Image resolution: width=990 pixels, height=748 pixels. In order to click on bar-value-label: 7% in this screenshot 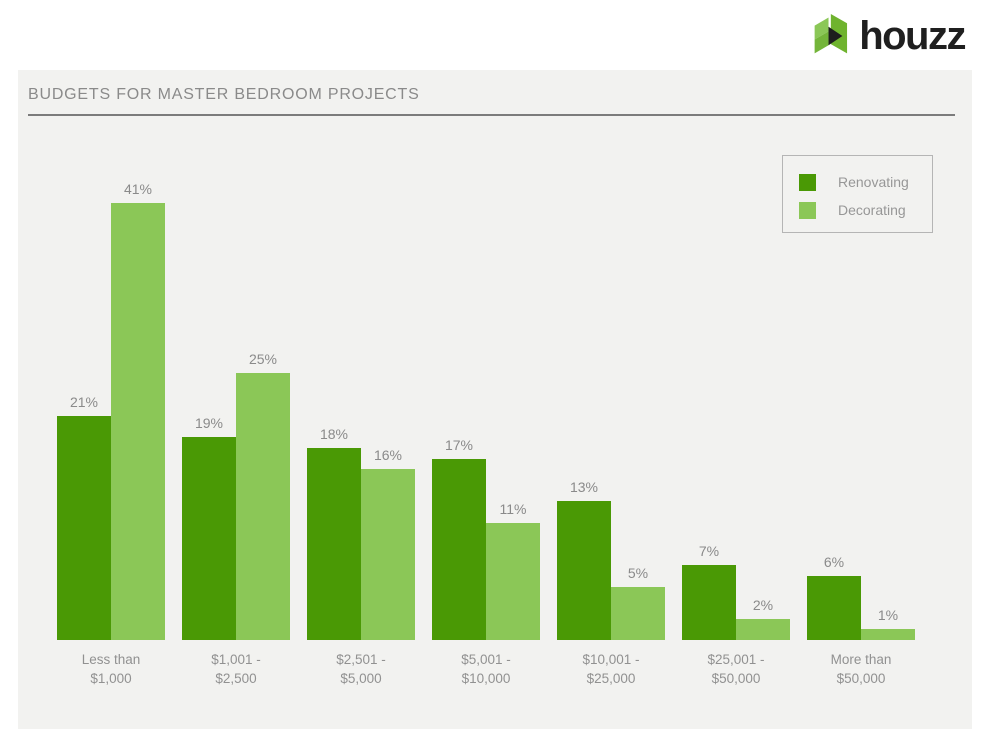, I will do `click(709, 551)`.